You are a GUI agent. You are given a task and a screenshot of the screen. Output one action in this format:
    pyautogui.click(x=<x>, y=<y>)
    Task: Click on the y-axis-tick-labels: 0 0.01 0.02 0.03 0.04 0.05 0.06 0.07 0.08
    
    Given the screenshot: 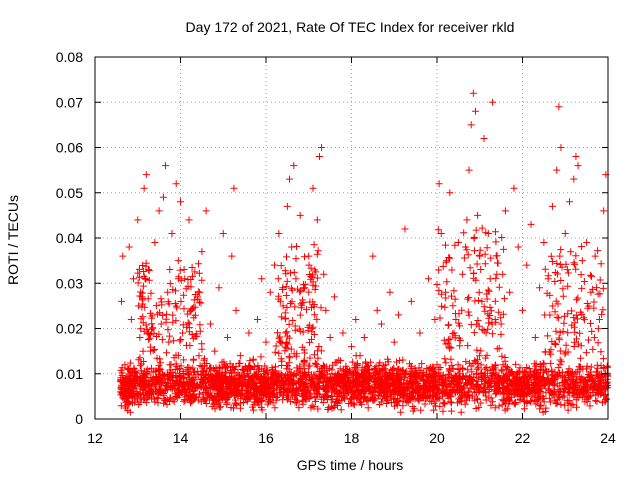 What is the action you would take?
    pyautogui.click(x=69, y=238)
    